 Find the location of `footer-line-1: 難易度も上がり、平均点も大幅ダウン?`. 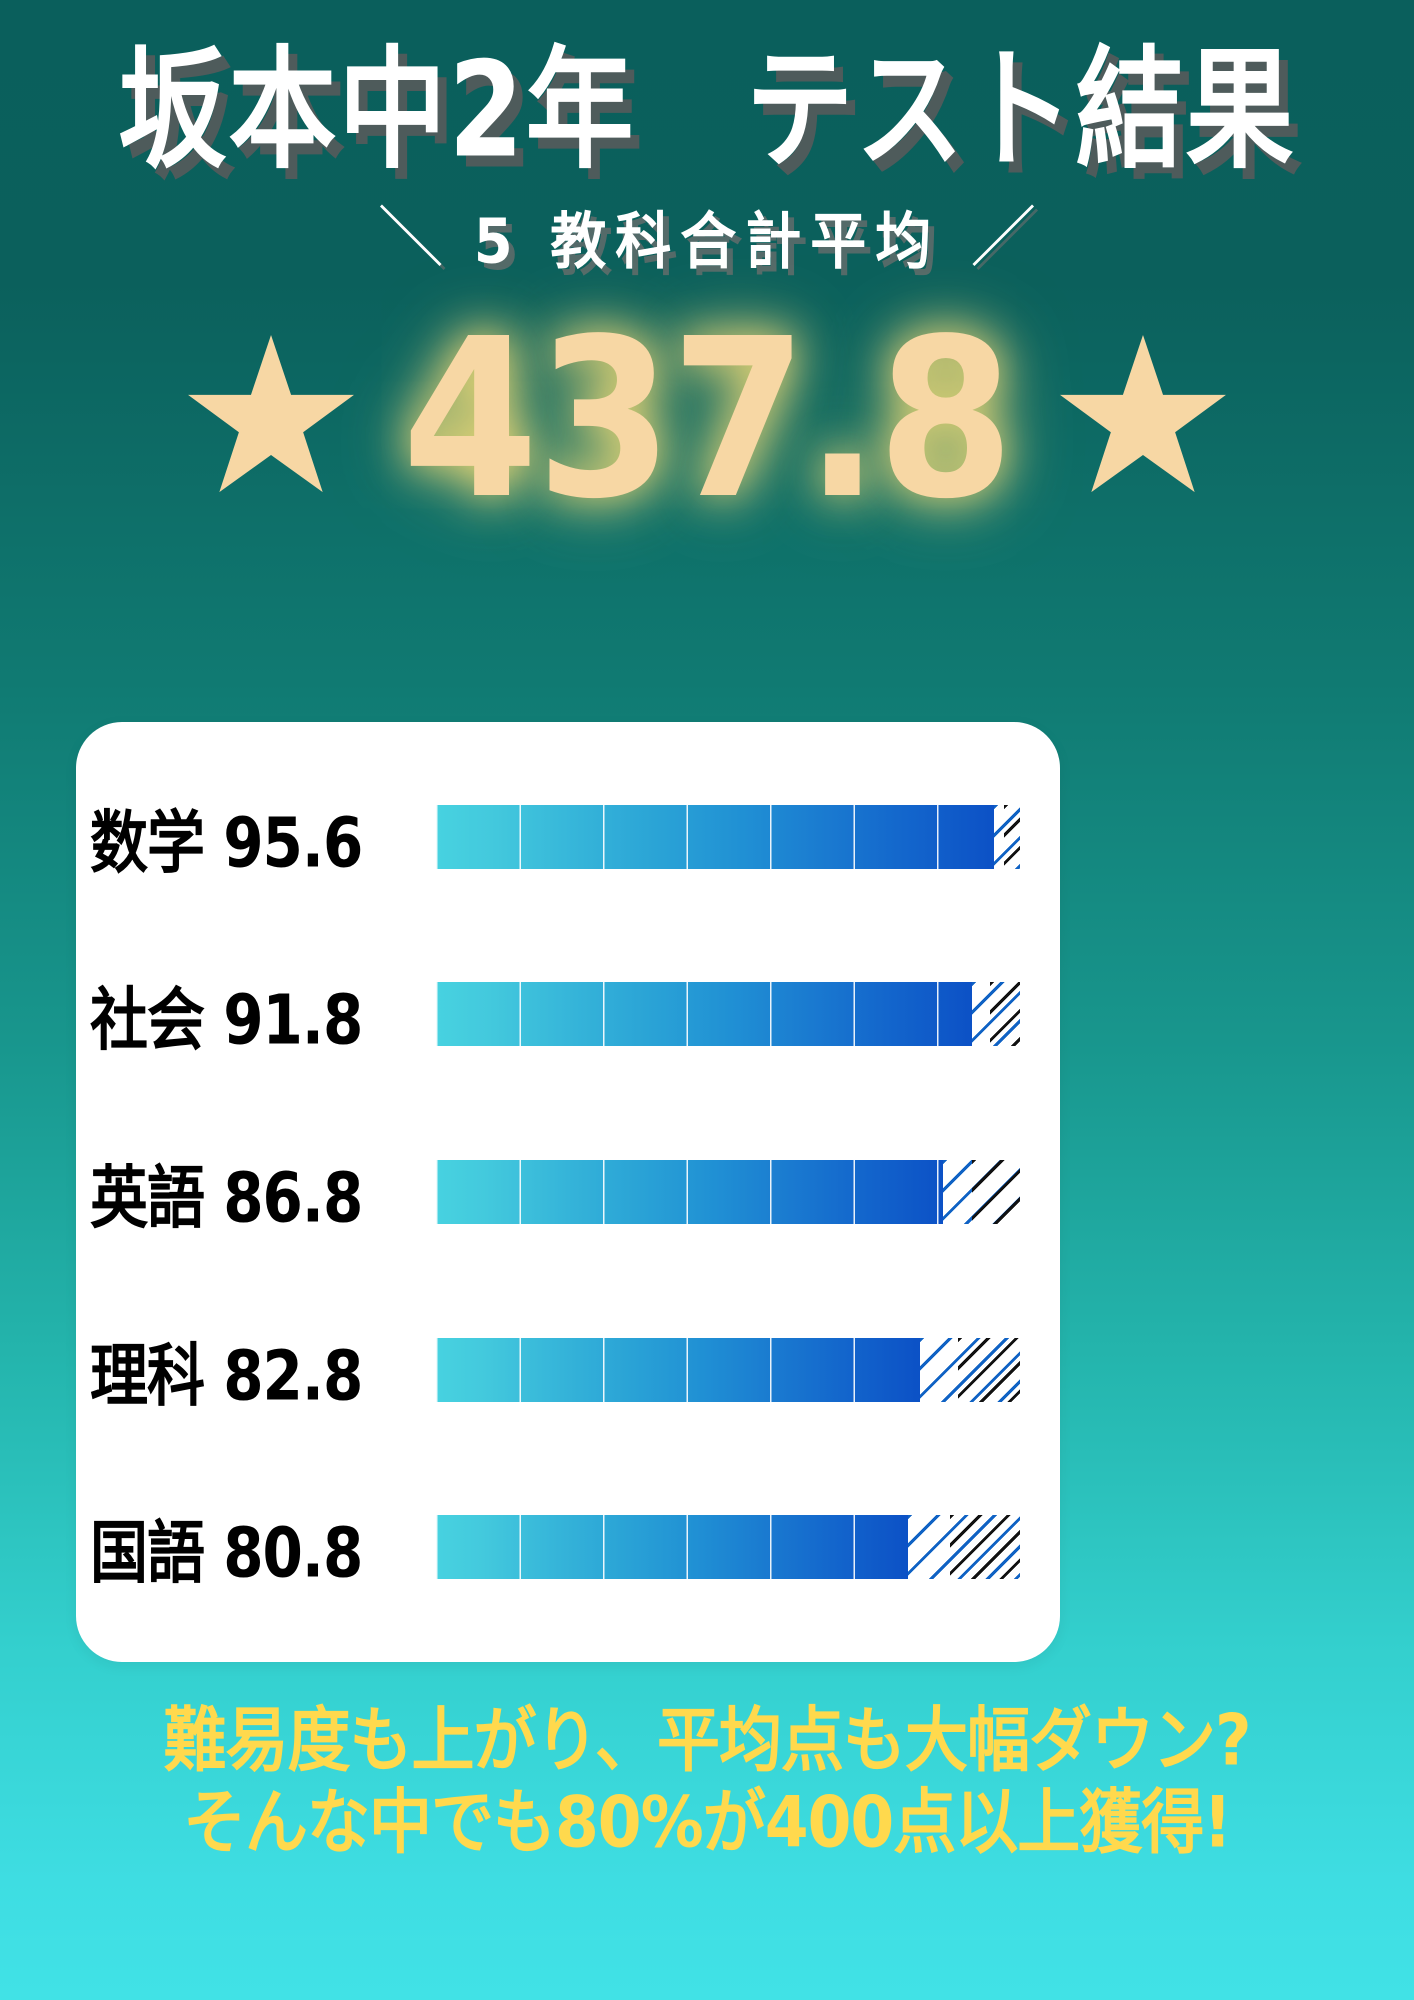

footer-line-1: 難易度も上がり、平均点も大幅ダウン? is located at coordinates (707, 1740).